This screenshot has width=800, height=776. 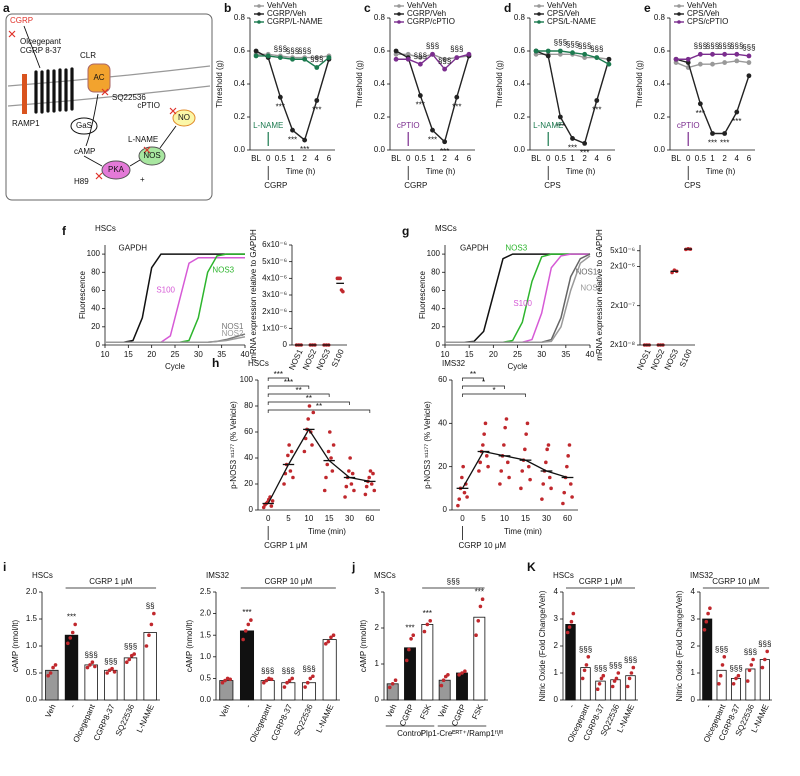 I want to click on legend-label: CPS/Veh, so click(x=563, y=13).